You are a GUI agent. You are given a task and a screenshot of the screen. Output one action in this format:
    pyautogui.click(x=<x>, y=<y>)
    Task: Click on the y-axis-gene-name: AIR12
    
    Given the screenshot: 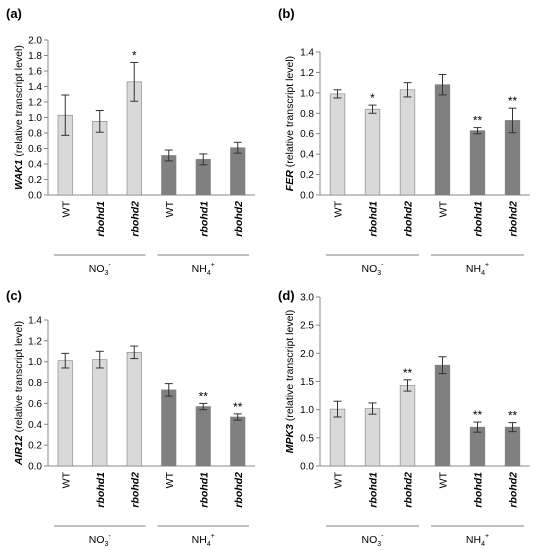 What is the action you would take?
    pyautogui.click(x=19, y=450)
    